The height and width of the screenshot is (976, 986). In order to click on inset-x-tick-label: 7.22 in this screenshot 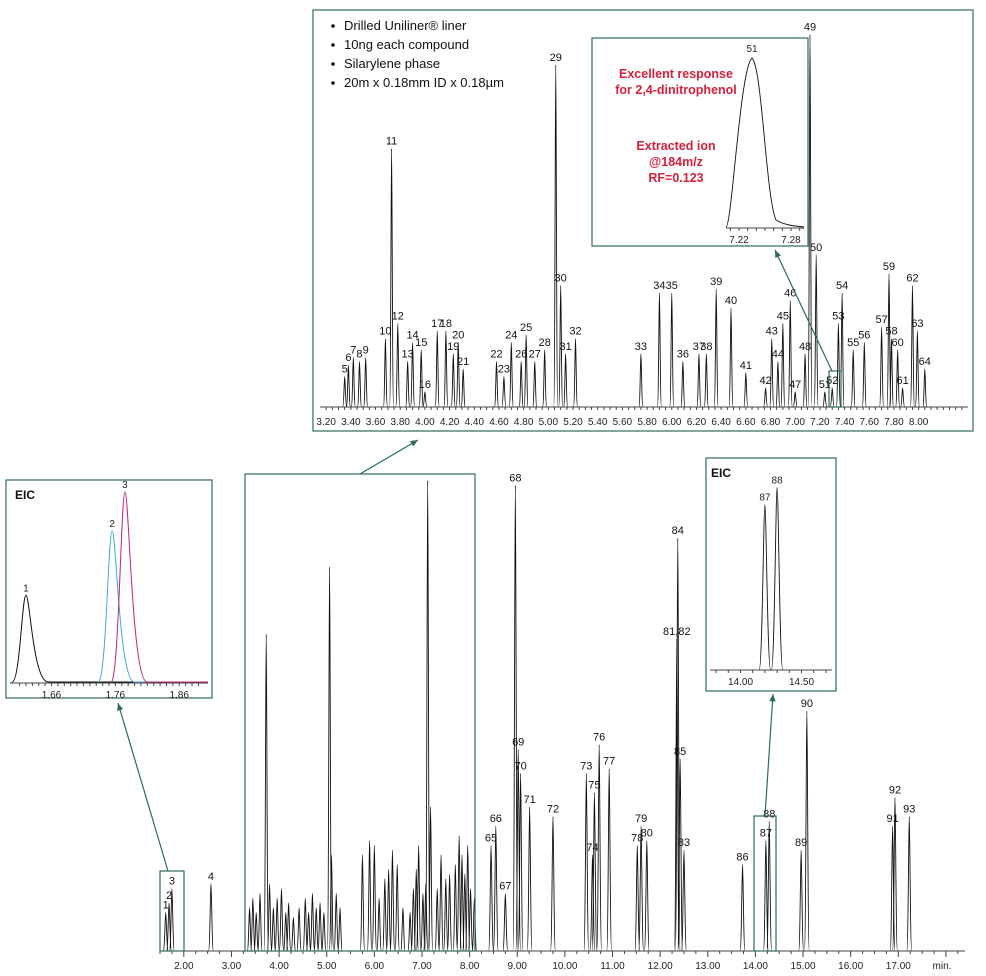, I will do `click(739, 240)`.